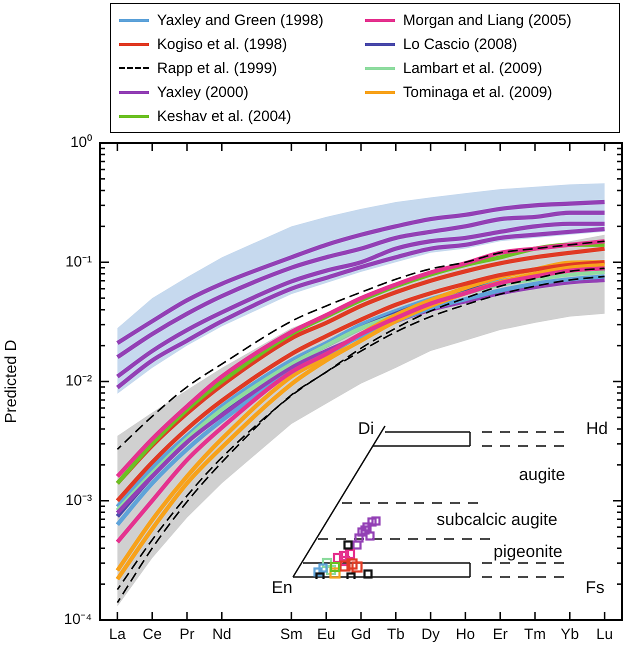 The height and width of the screenshot is (648, 638). I want to click on y-axis-title: Predicted D, so click(11, 382).